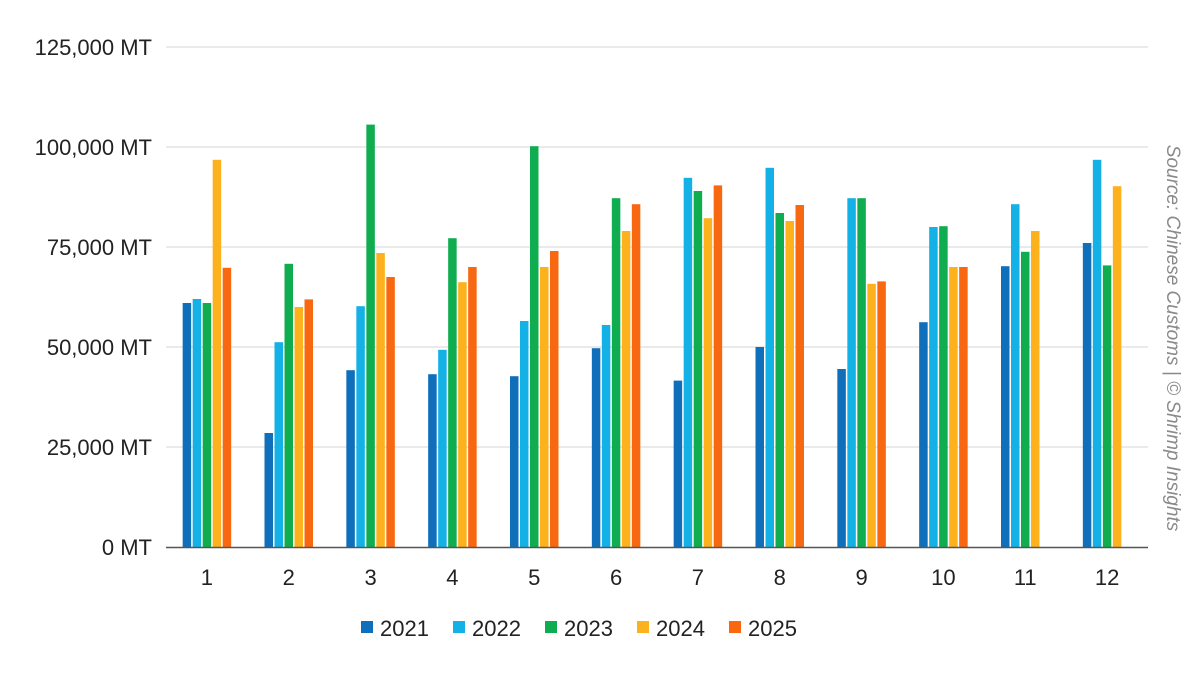 The height and width of the screenshot is (675, 1200). Describe the element at coordinates (99, 447) in the screenshot. I see `y-tick-label: 25,000 MT` at that location.